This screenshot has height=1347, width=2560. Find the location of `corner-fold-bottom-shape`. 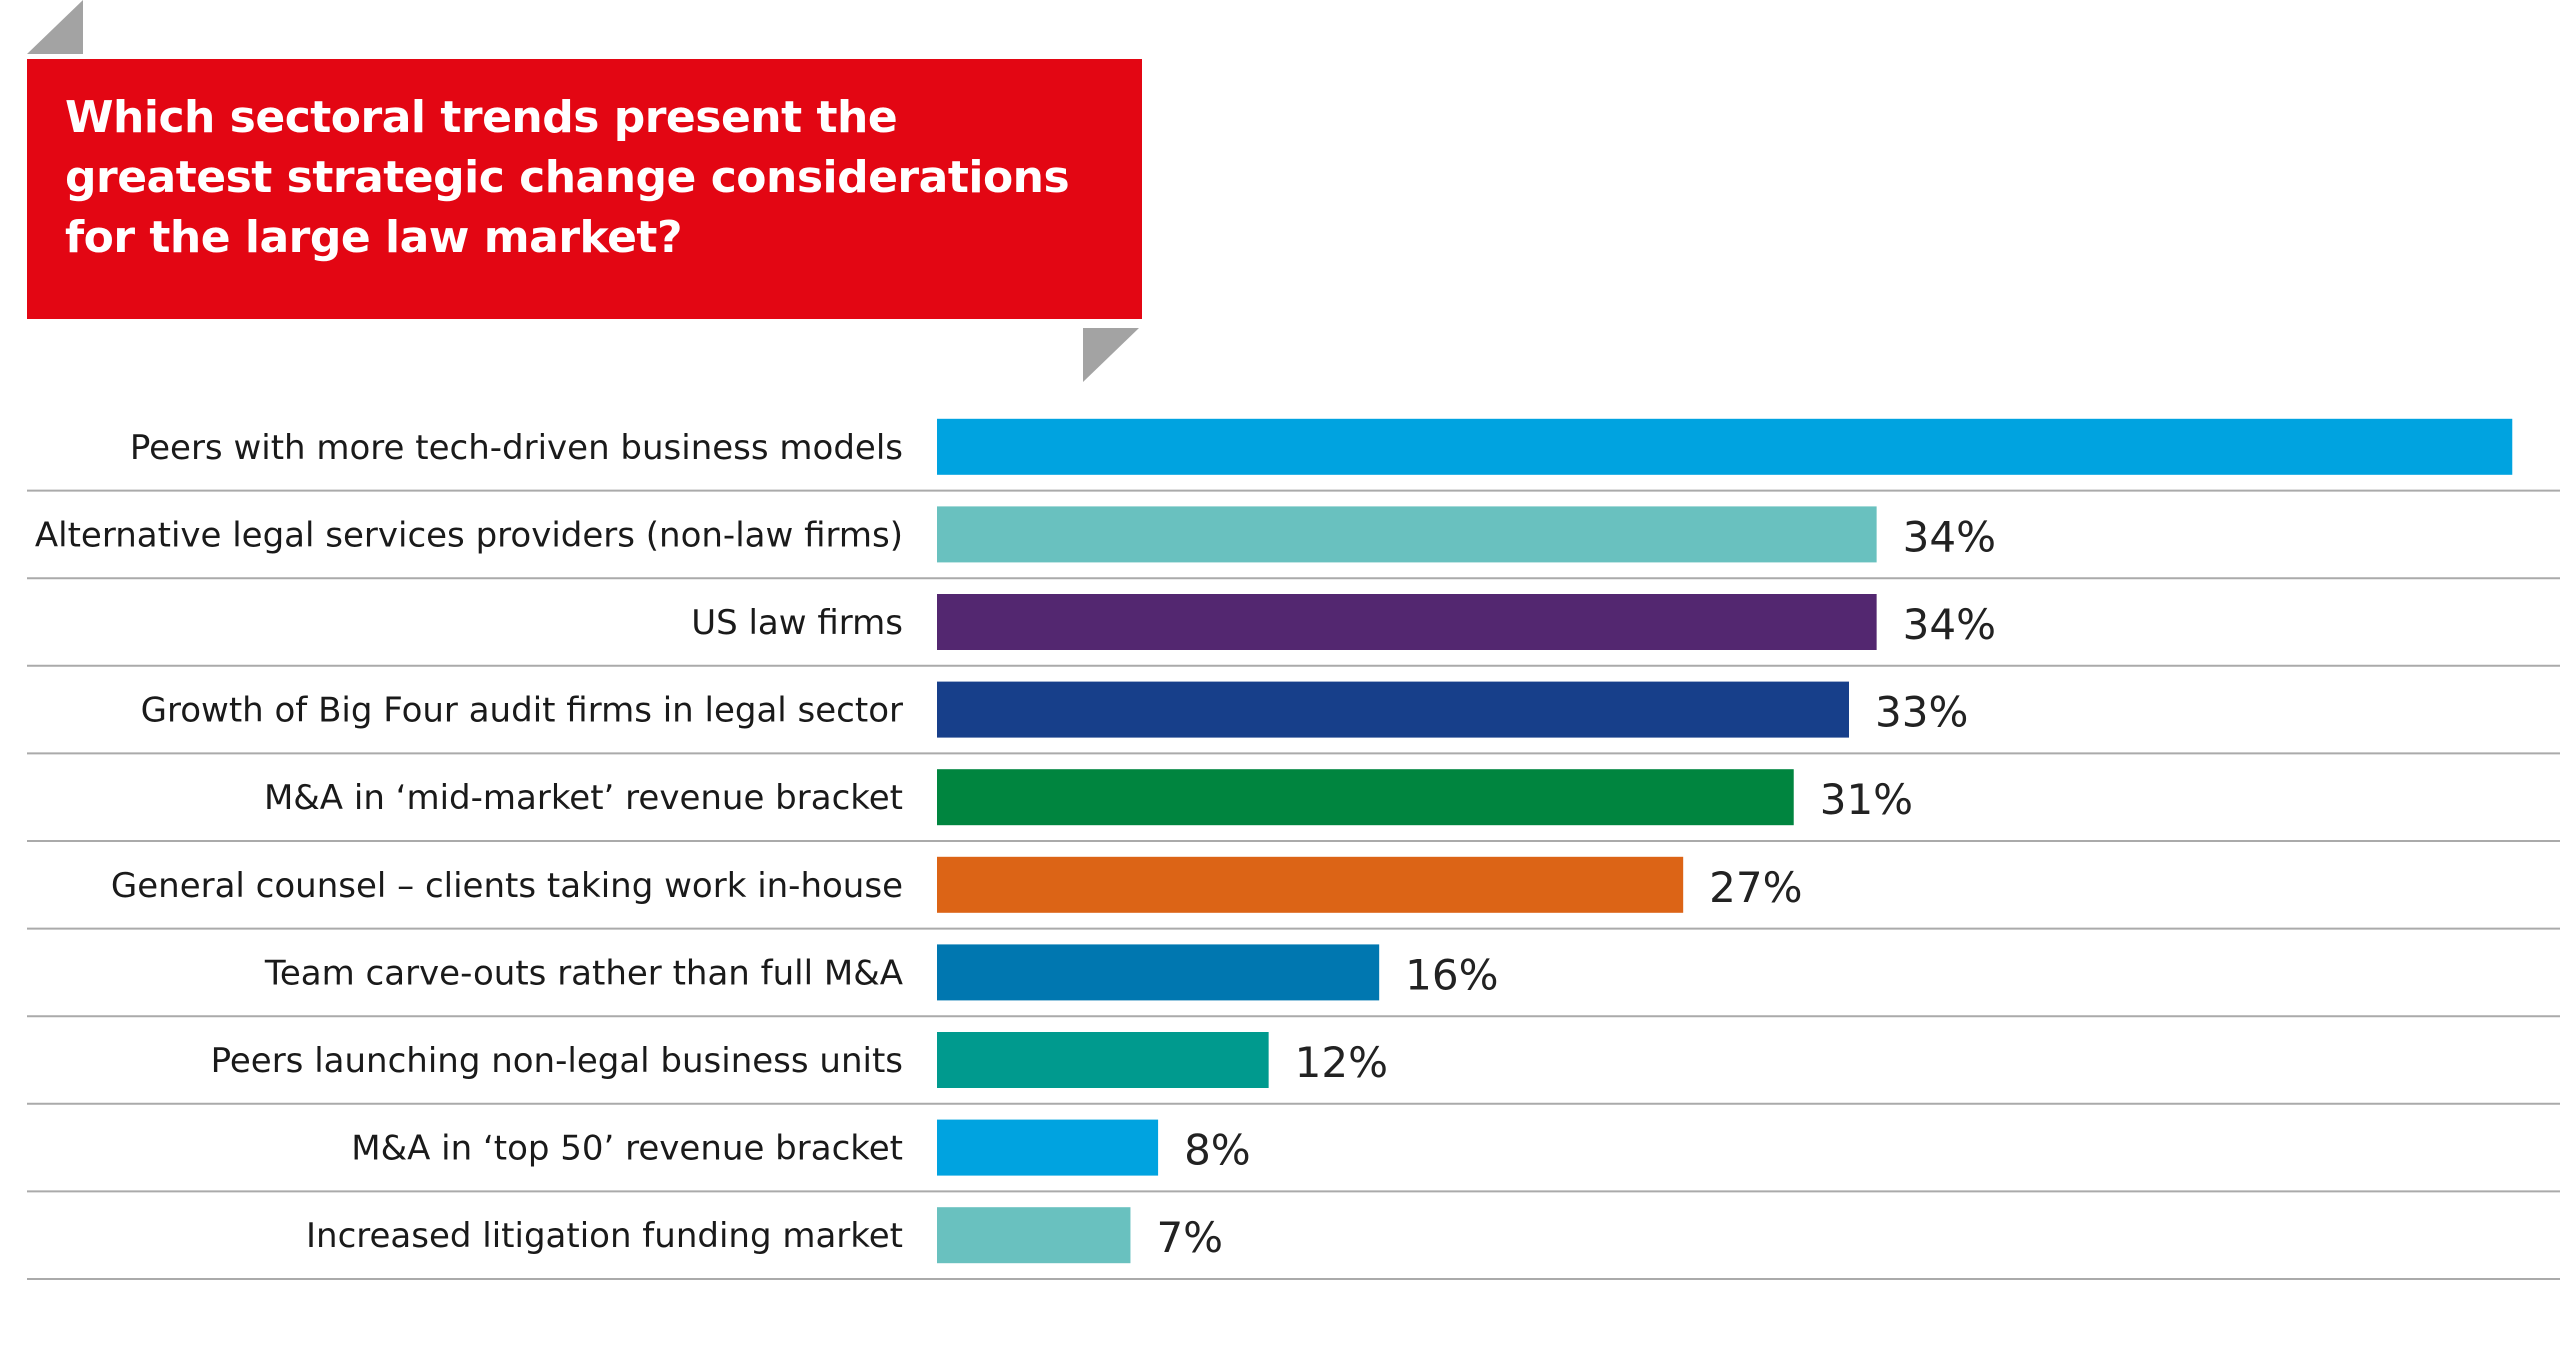

corner-fold-bottom-shape is located at coordinates (1111, 355).